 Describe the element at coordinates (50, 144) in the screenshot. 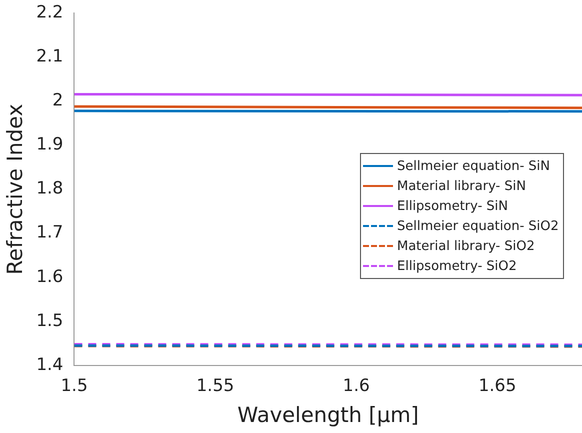

I see `y-tick-label: 1.9` at that location.